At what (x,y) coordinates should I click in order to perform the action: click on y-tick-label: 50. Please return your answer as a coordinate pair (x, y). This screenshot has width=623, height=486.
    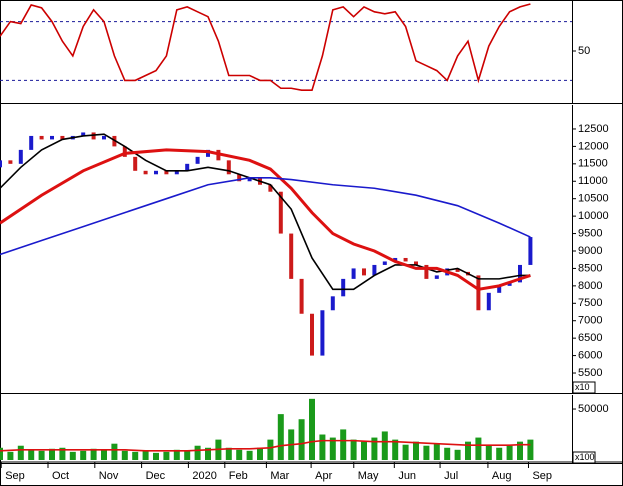
    Looking at the image, I should click on (584, 51).